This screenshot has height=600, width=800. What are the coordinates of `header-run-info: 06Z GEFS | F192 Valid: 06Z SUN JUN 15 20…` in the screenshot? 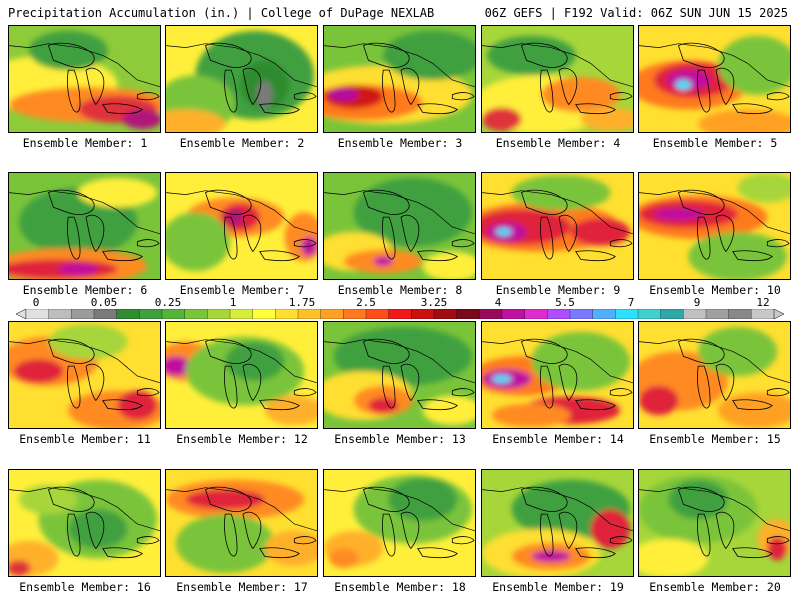 It's located at (636, 13).